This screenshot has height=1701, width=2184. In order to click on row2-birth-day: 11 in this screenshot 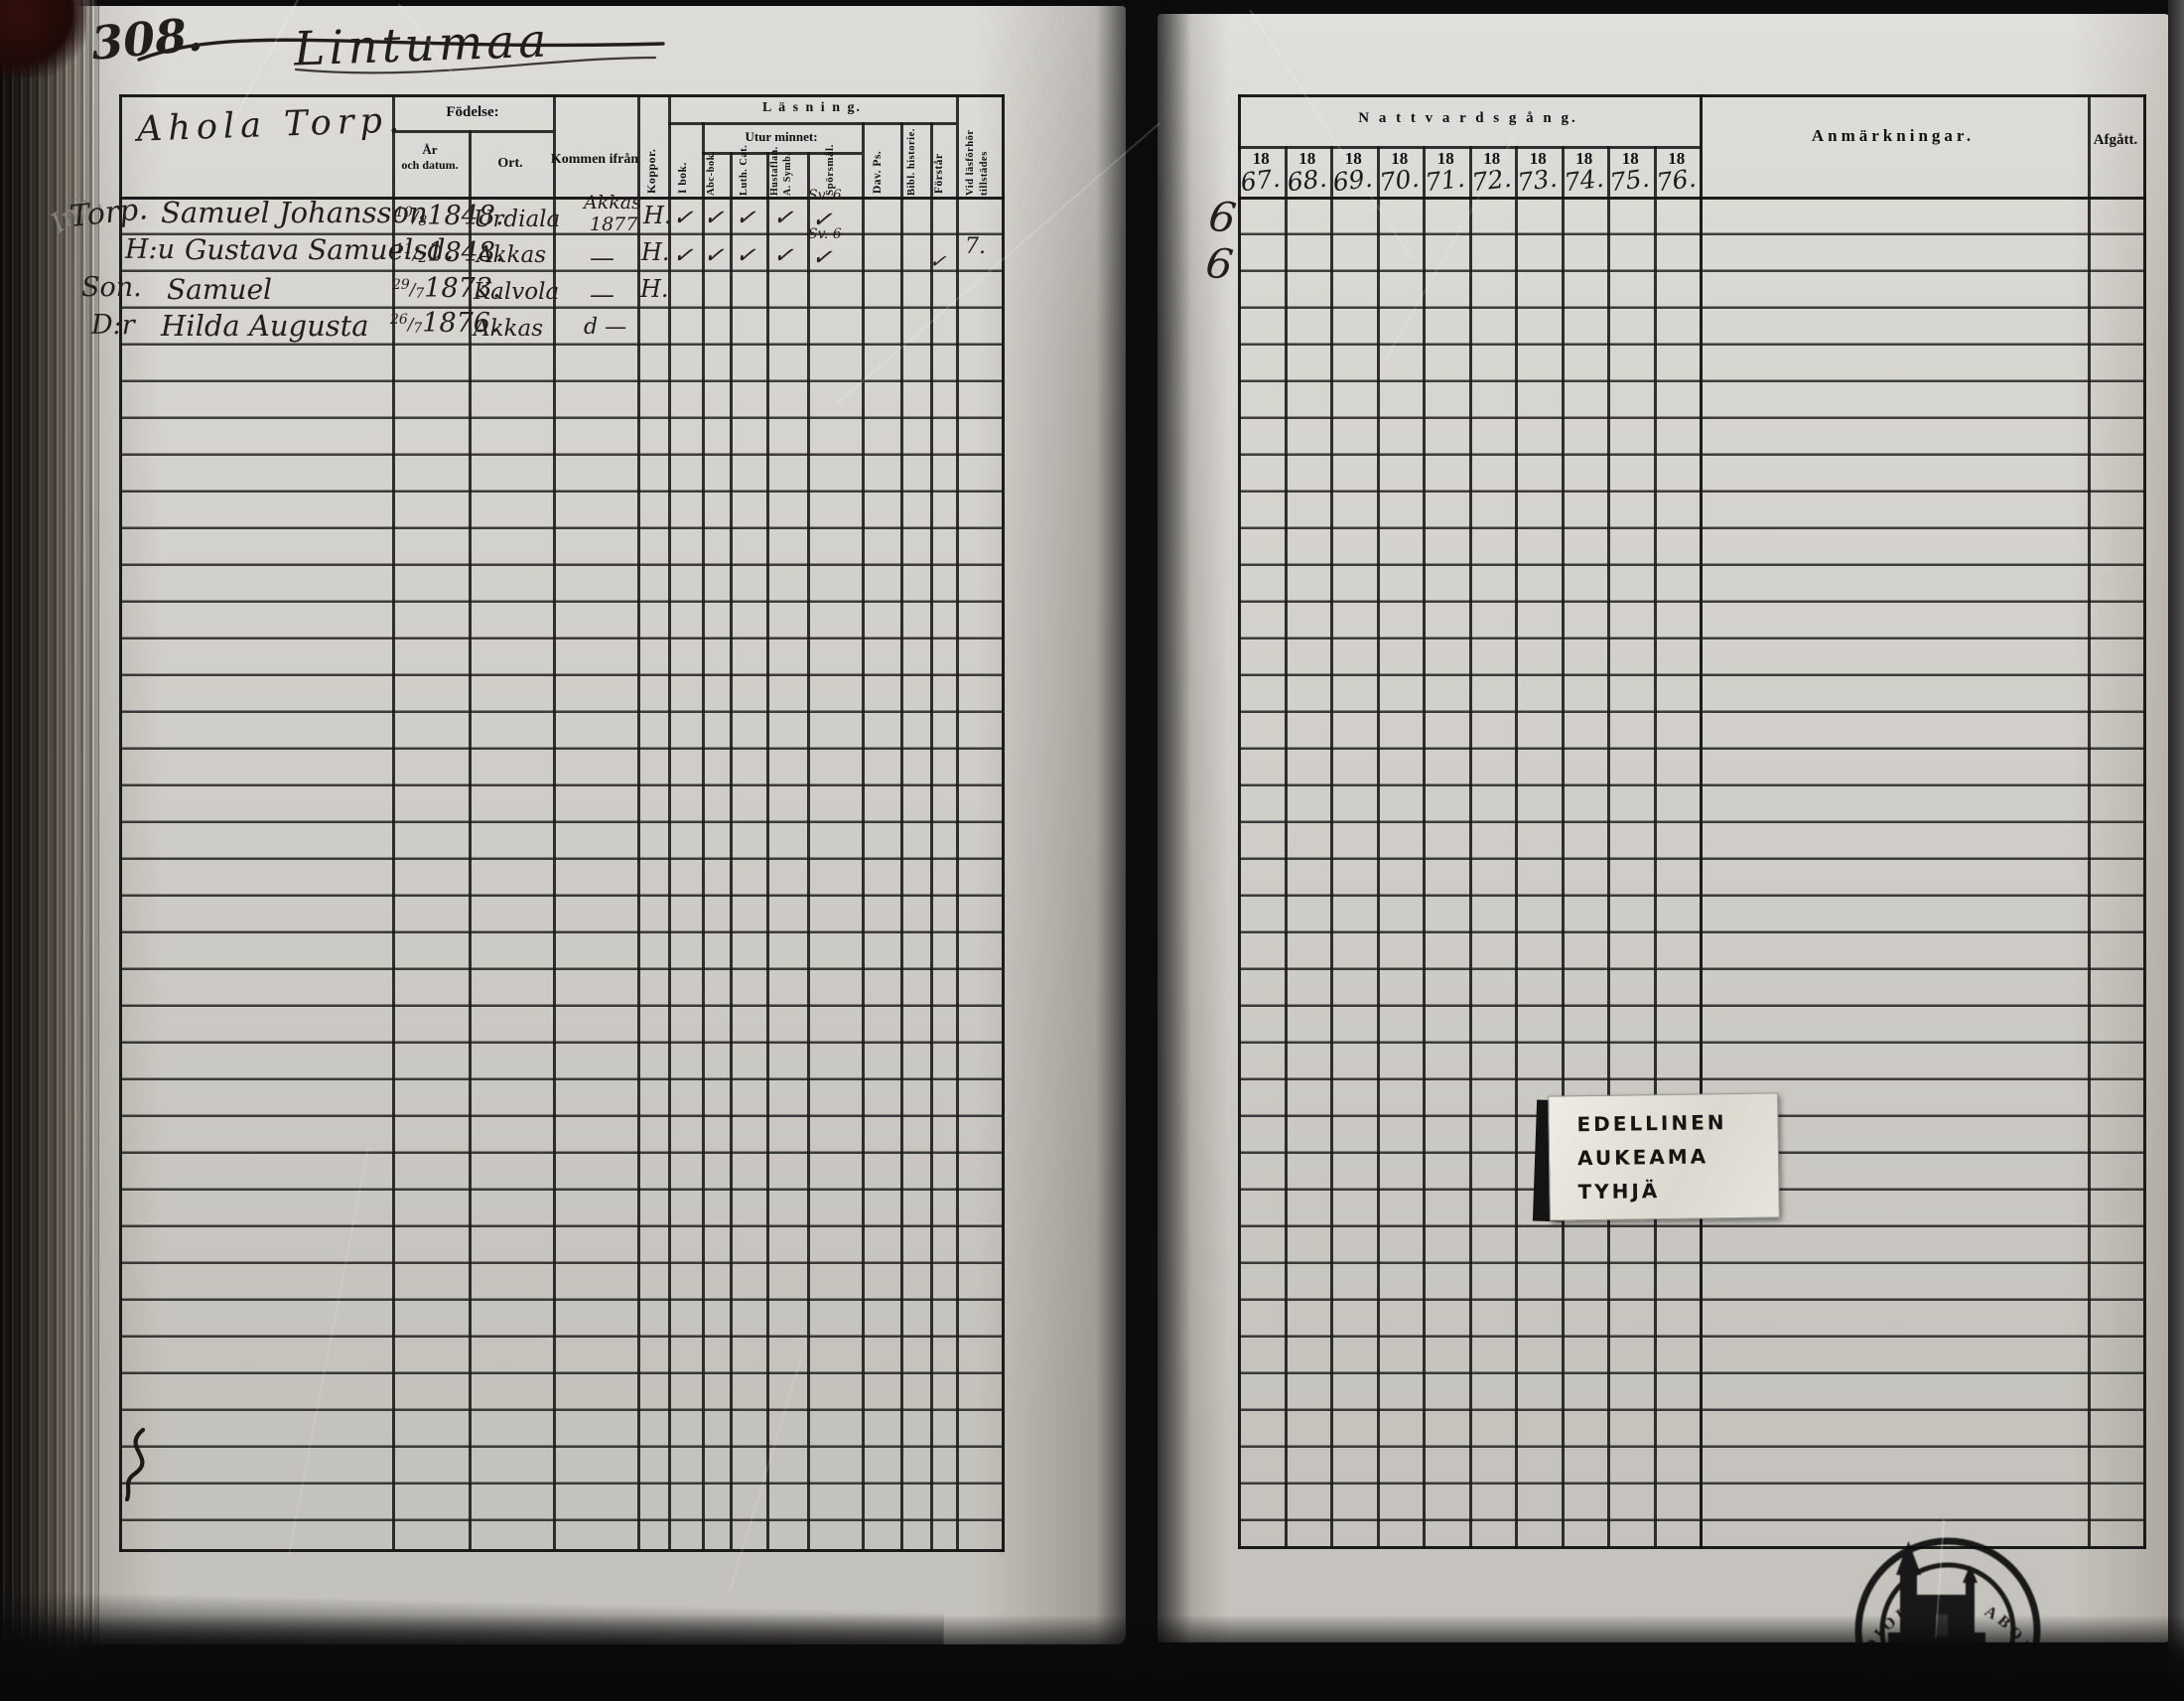, I will do `click(404, 248)`.